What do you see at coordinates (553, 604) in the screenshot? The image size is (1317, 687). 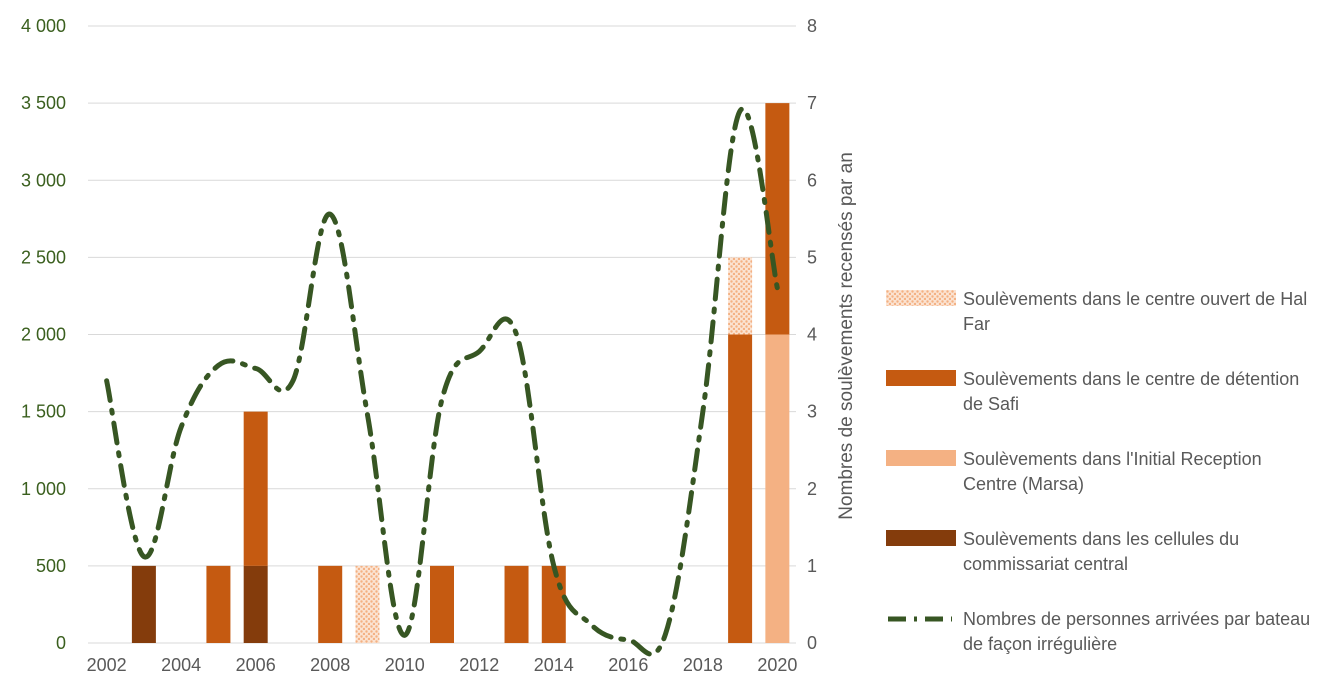 I see `bar-safi-2014` at bounding box center [553, 604].